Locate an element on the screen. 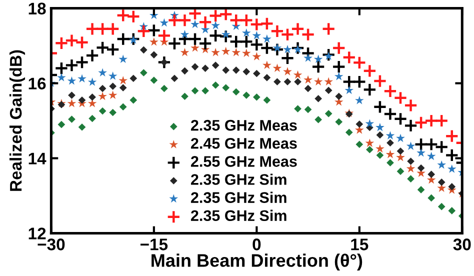 This screenshot has width=474, height=276. legend-label: 2.35 GHz Meas is located at coordinates (243, 125).